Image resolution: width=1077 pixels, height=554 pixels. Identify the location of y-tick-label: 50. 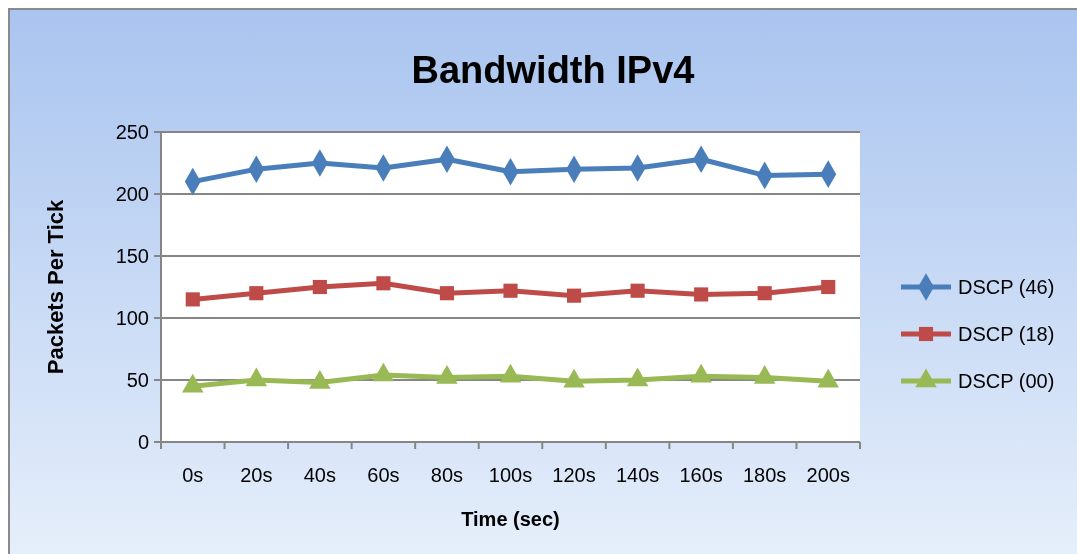
(137, 380).